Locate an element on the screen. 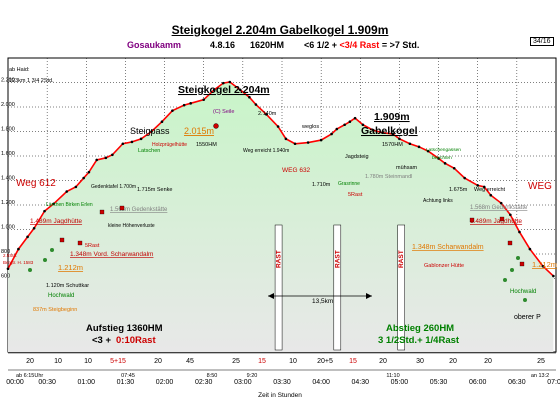  alt1710: 1.710m is located at coordinates (321, 185).